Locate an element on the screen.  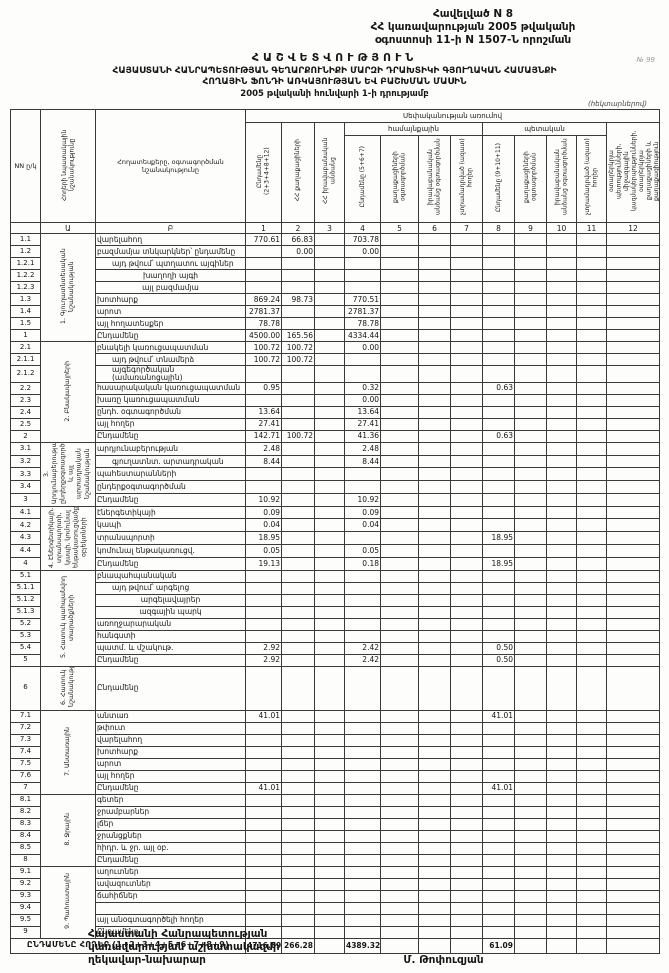
table-row: 2.5 այլ հողեր 27.41 27.41 is located at coordinates (335, 424).